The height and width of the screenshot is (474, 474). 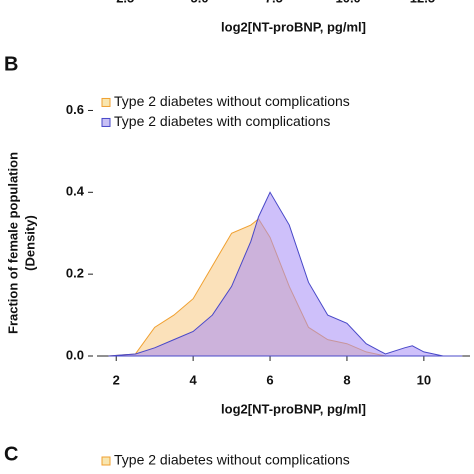 What do you see at coordinates (422, 2) in the screenshot?
I see `x-tick-label: 12.5` at bounding box center [422, 2].